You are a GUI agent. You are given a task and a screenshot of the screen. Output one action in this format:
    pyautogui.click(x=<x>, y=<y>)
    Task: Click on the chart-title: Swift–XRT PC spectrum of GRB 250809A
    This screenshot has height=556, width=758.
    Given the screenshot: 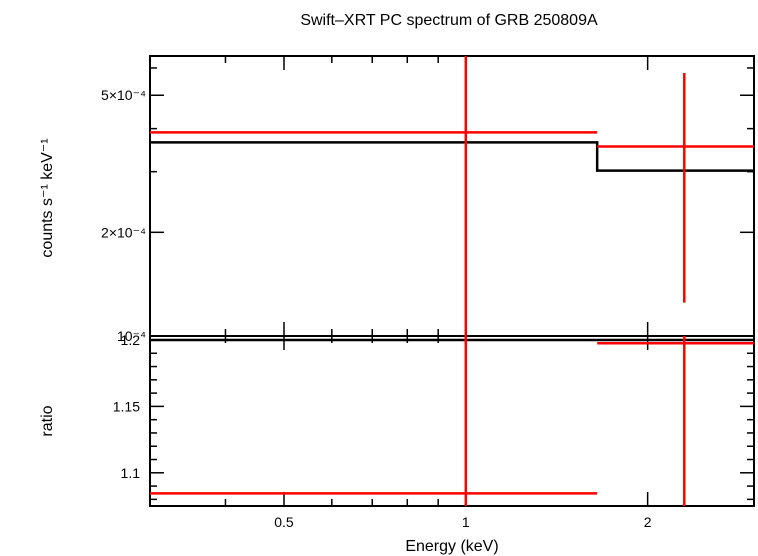 What is the action you would take?
    pyautogui.click(x=449, y=20)
    